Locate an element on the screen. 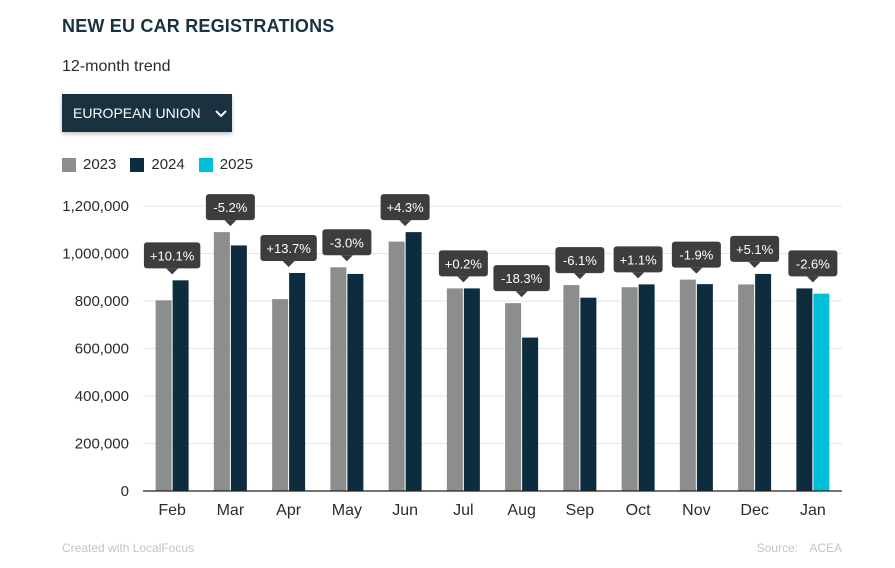 The image size is (895, 568). change-label: +13.7% is located at coordinates (288, 250).